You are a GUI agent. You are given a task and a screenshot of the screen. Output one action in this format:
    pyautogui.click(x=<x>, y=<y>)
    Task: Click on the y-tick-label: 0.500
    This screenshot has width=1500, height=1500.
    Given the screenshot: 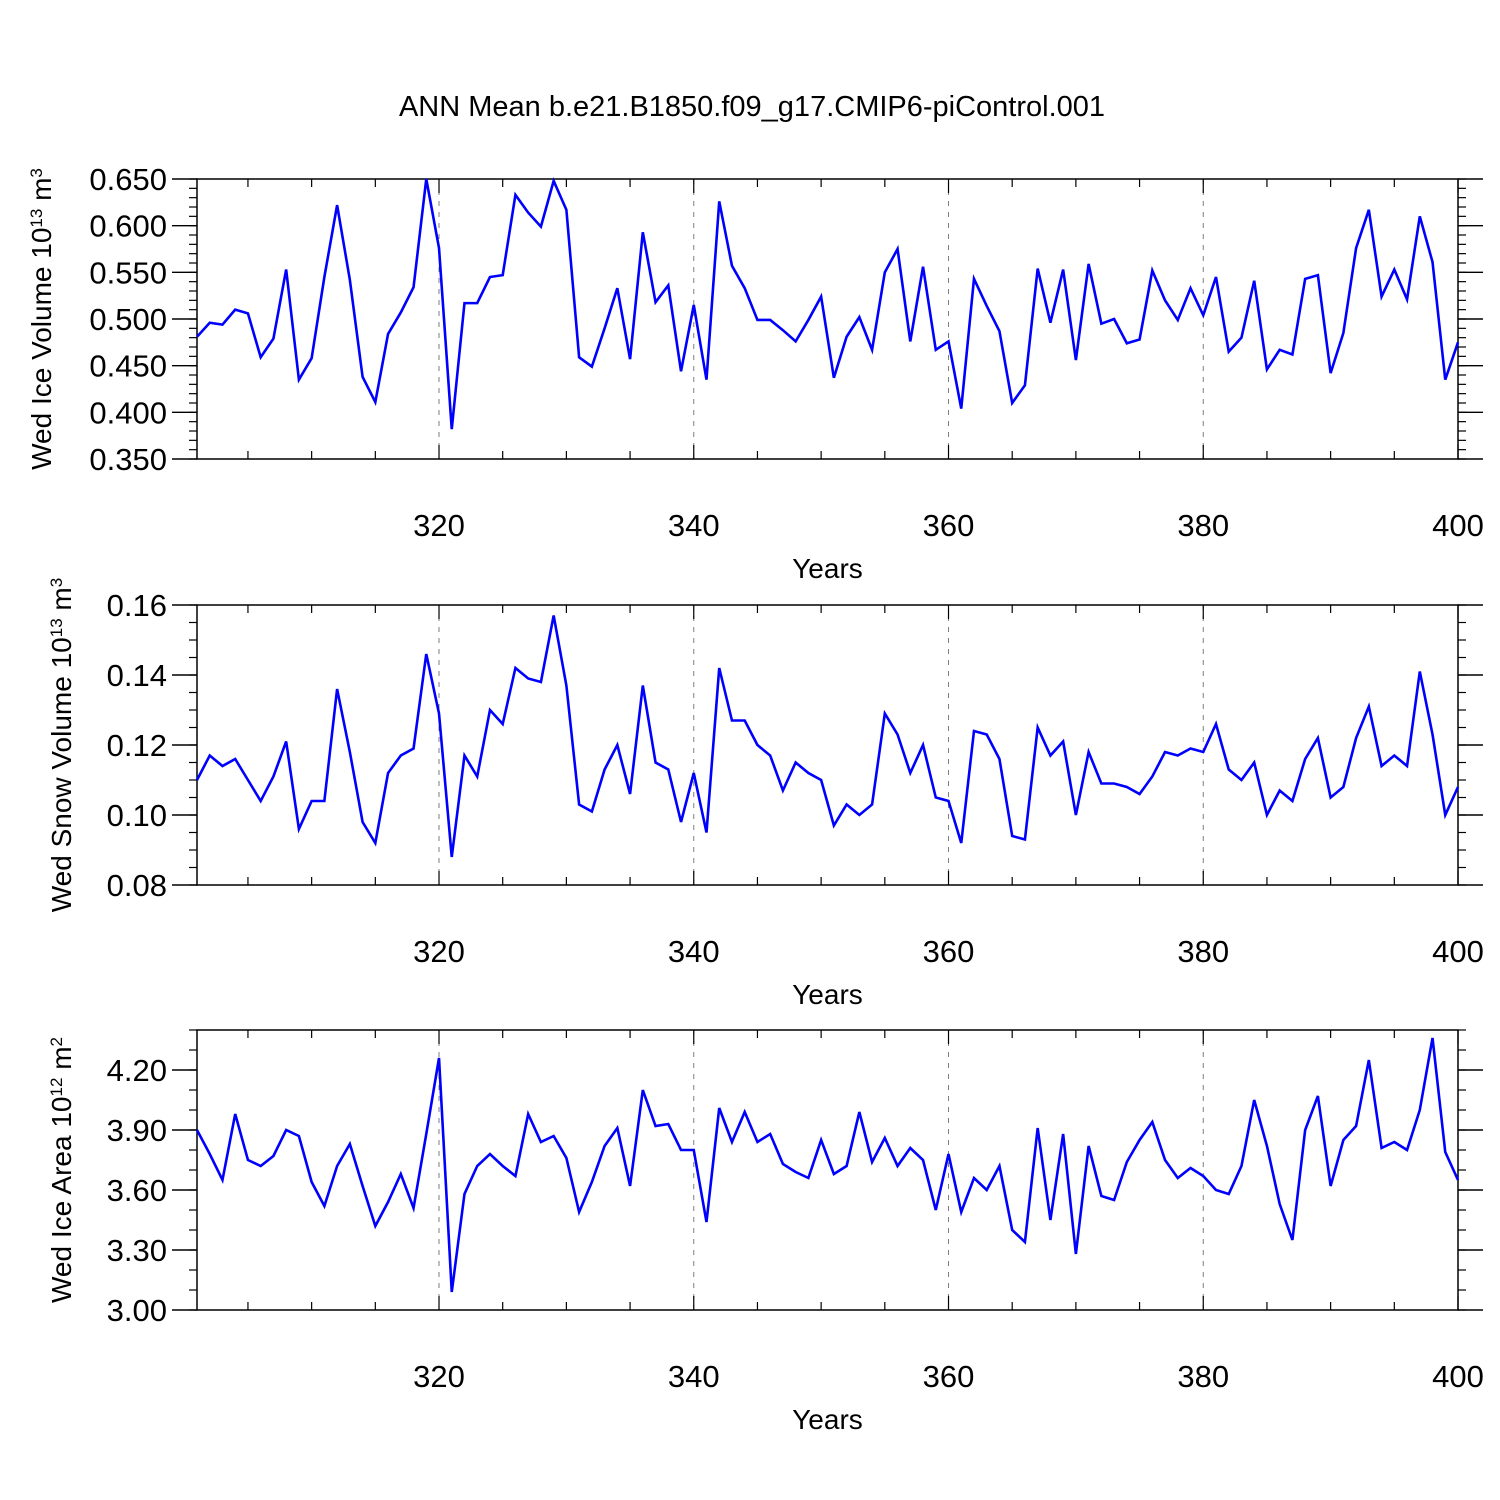 What is the action you would take?
    pyautogui.click(x=128, y=319)
    